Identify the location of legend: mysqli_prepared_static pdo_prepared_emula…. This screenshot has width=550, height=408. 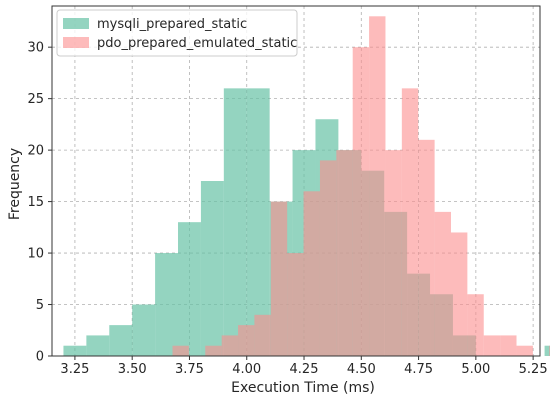
(177, 33).